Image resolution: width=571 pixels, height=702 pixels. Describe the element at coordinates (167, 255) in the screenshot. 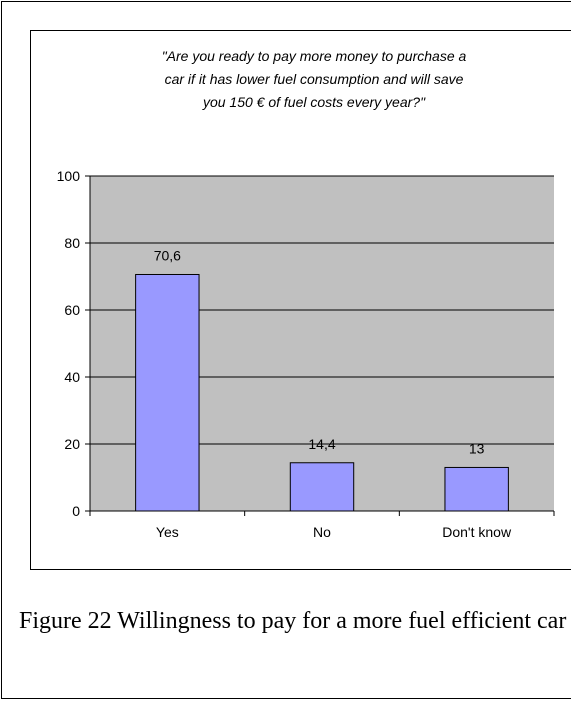

I see `data-label: 70,6` at that location.